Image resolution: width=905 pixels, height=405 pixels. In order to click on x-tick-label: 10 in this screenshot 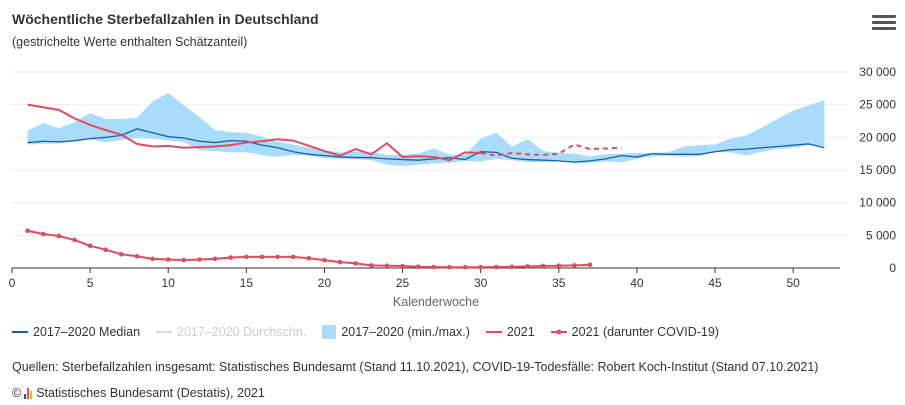, I will do `click(169, 283)`.